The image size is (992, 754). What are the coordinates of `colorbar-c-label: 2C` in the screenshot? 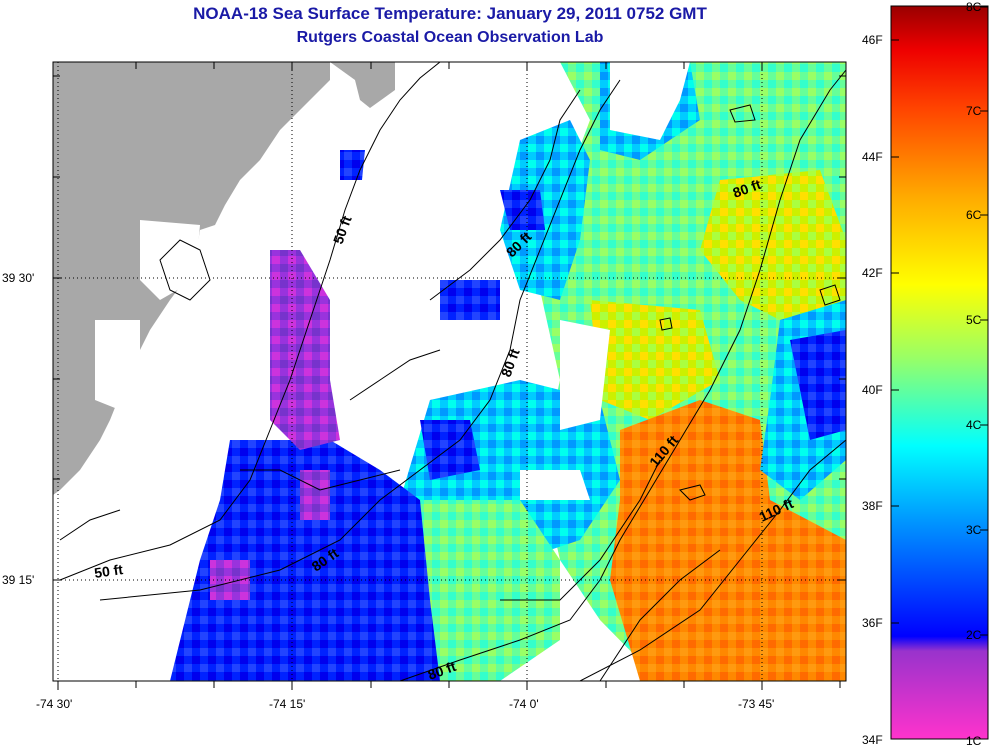 It's located at (973, 635).